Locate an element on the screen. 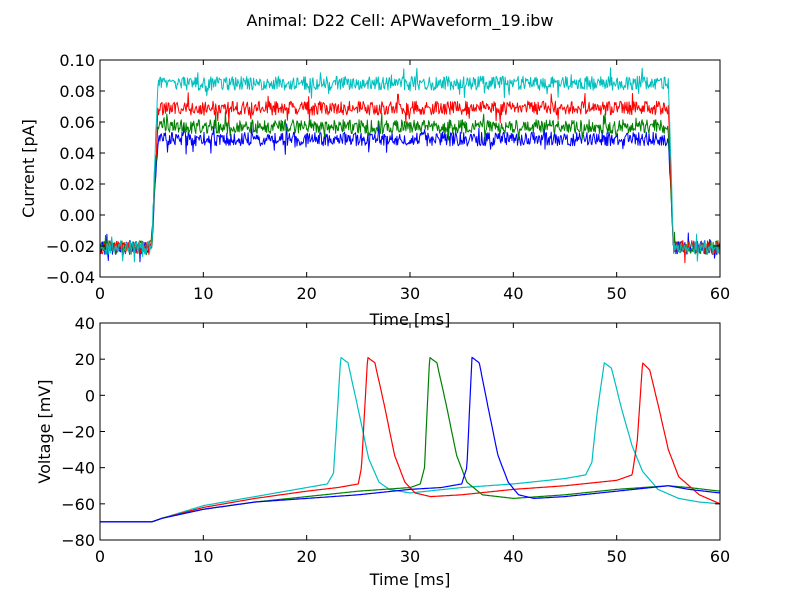 This screenshot has height=600, width=800. voltage-y-tick-label: 0 is located at coordinates (90, 395).